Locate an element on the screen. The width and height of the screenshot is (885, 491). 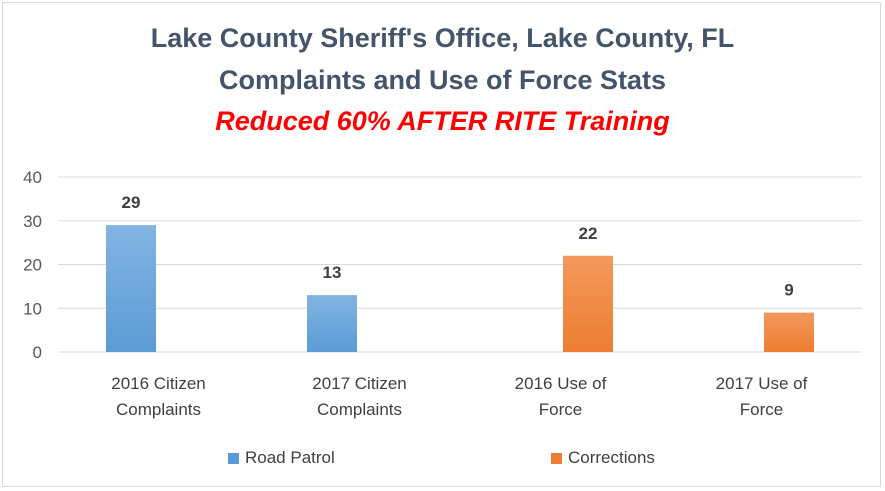
y-tick-label: 20 is located at coordinates (32, 265).